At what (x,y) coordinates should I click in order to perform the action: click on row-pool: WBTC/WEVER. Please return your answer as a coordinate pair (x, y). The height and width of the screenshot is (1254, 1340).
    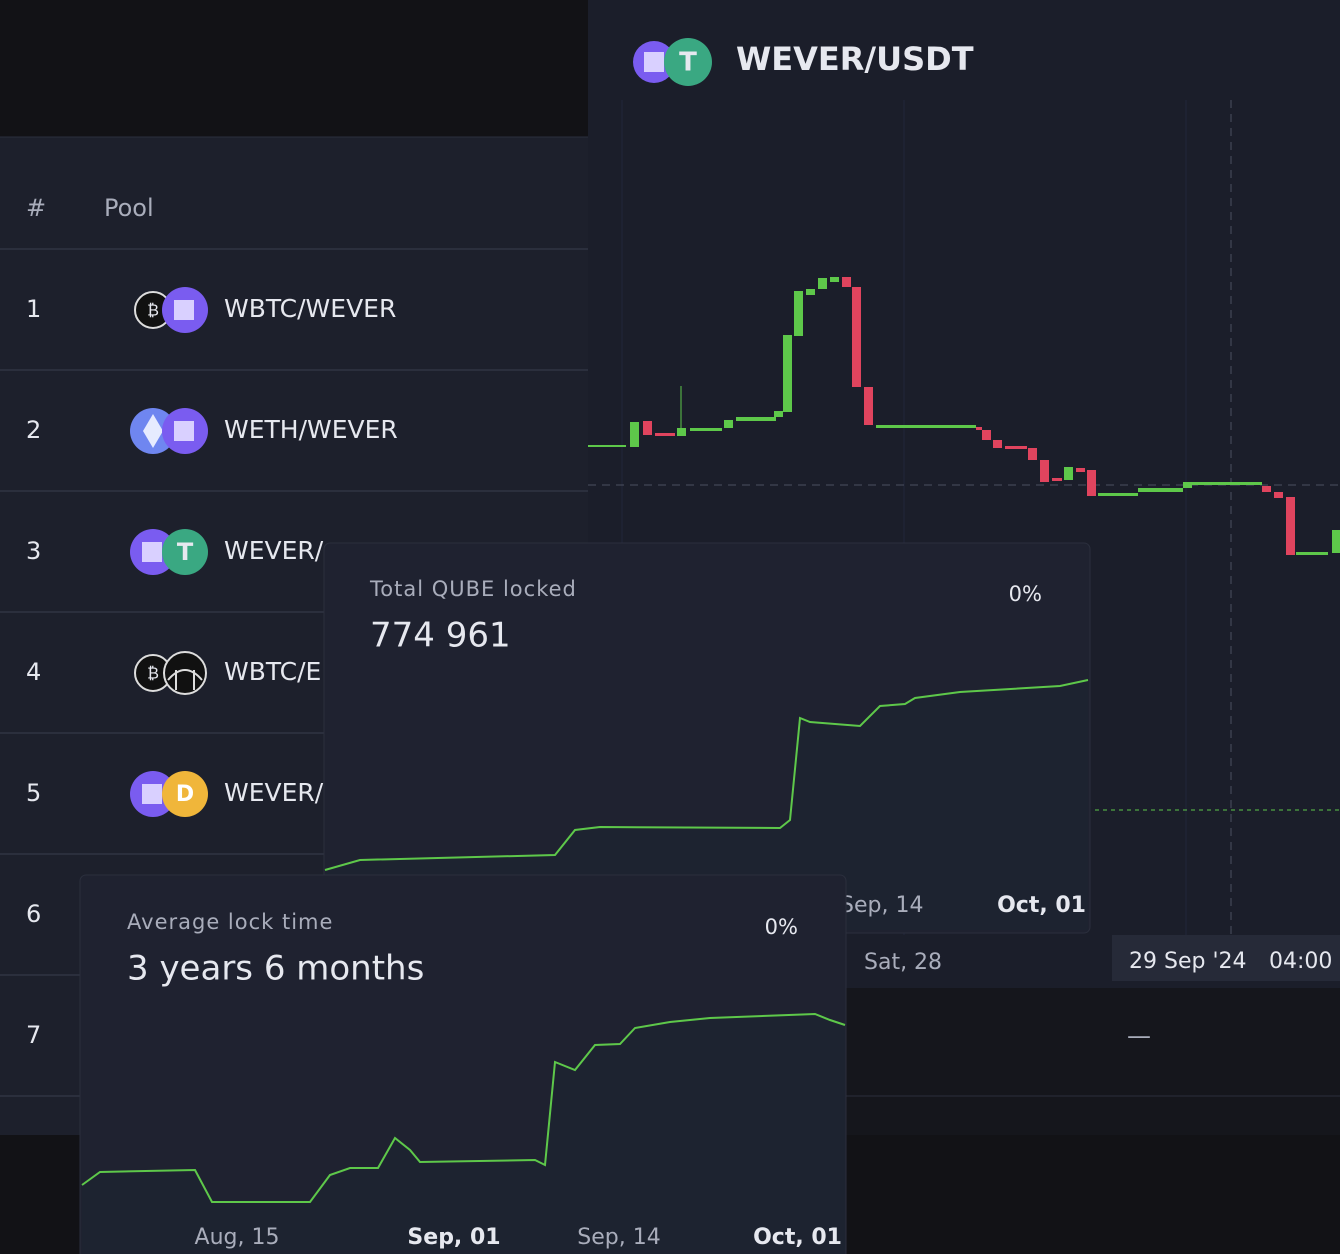
    Looking at the image, I should click on (310, 308).